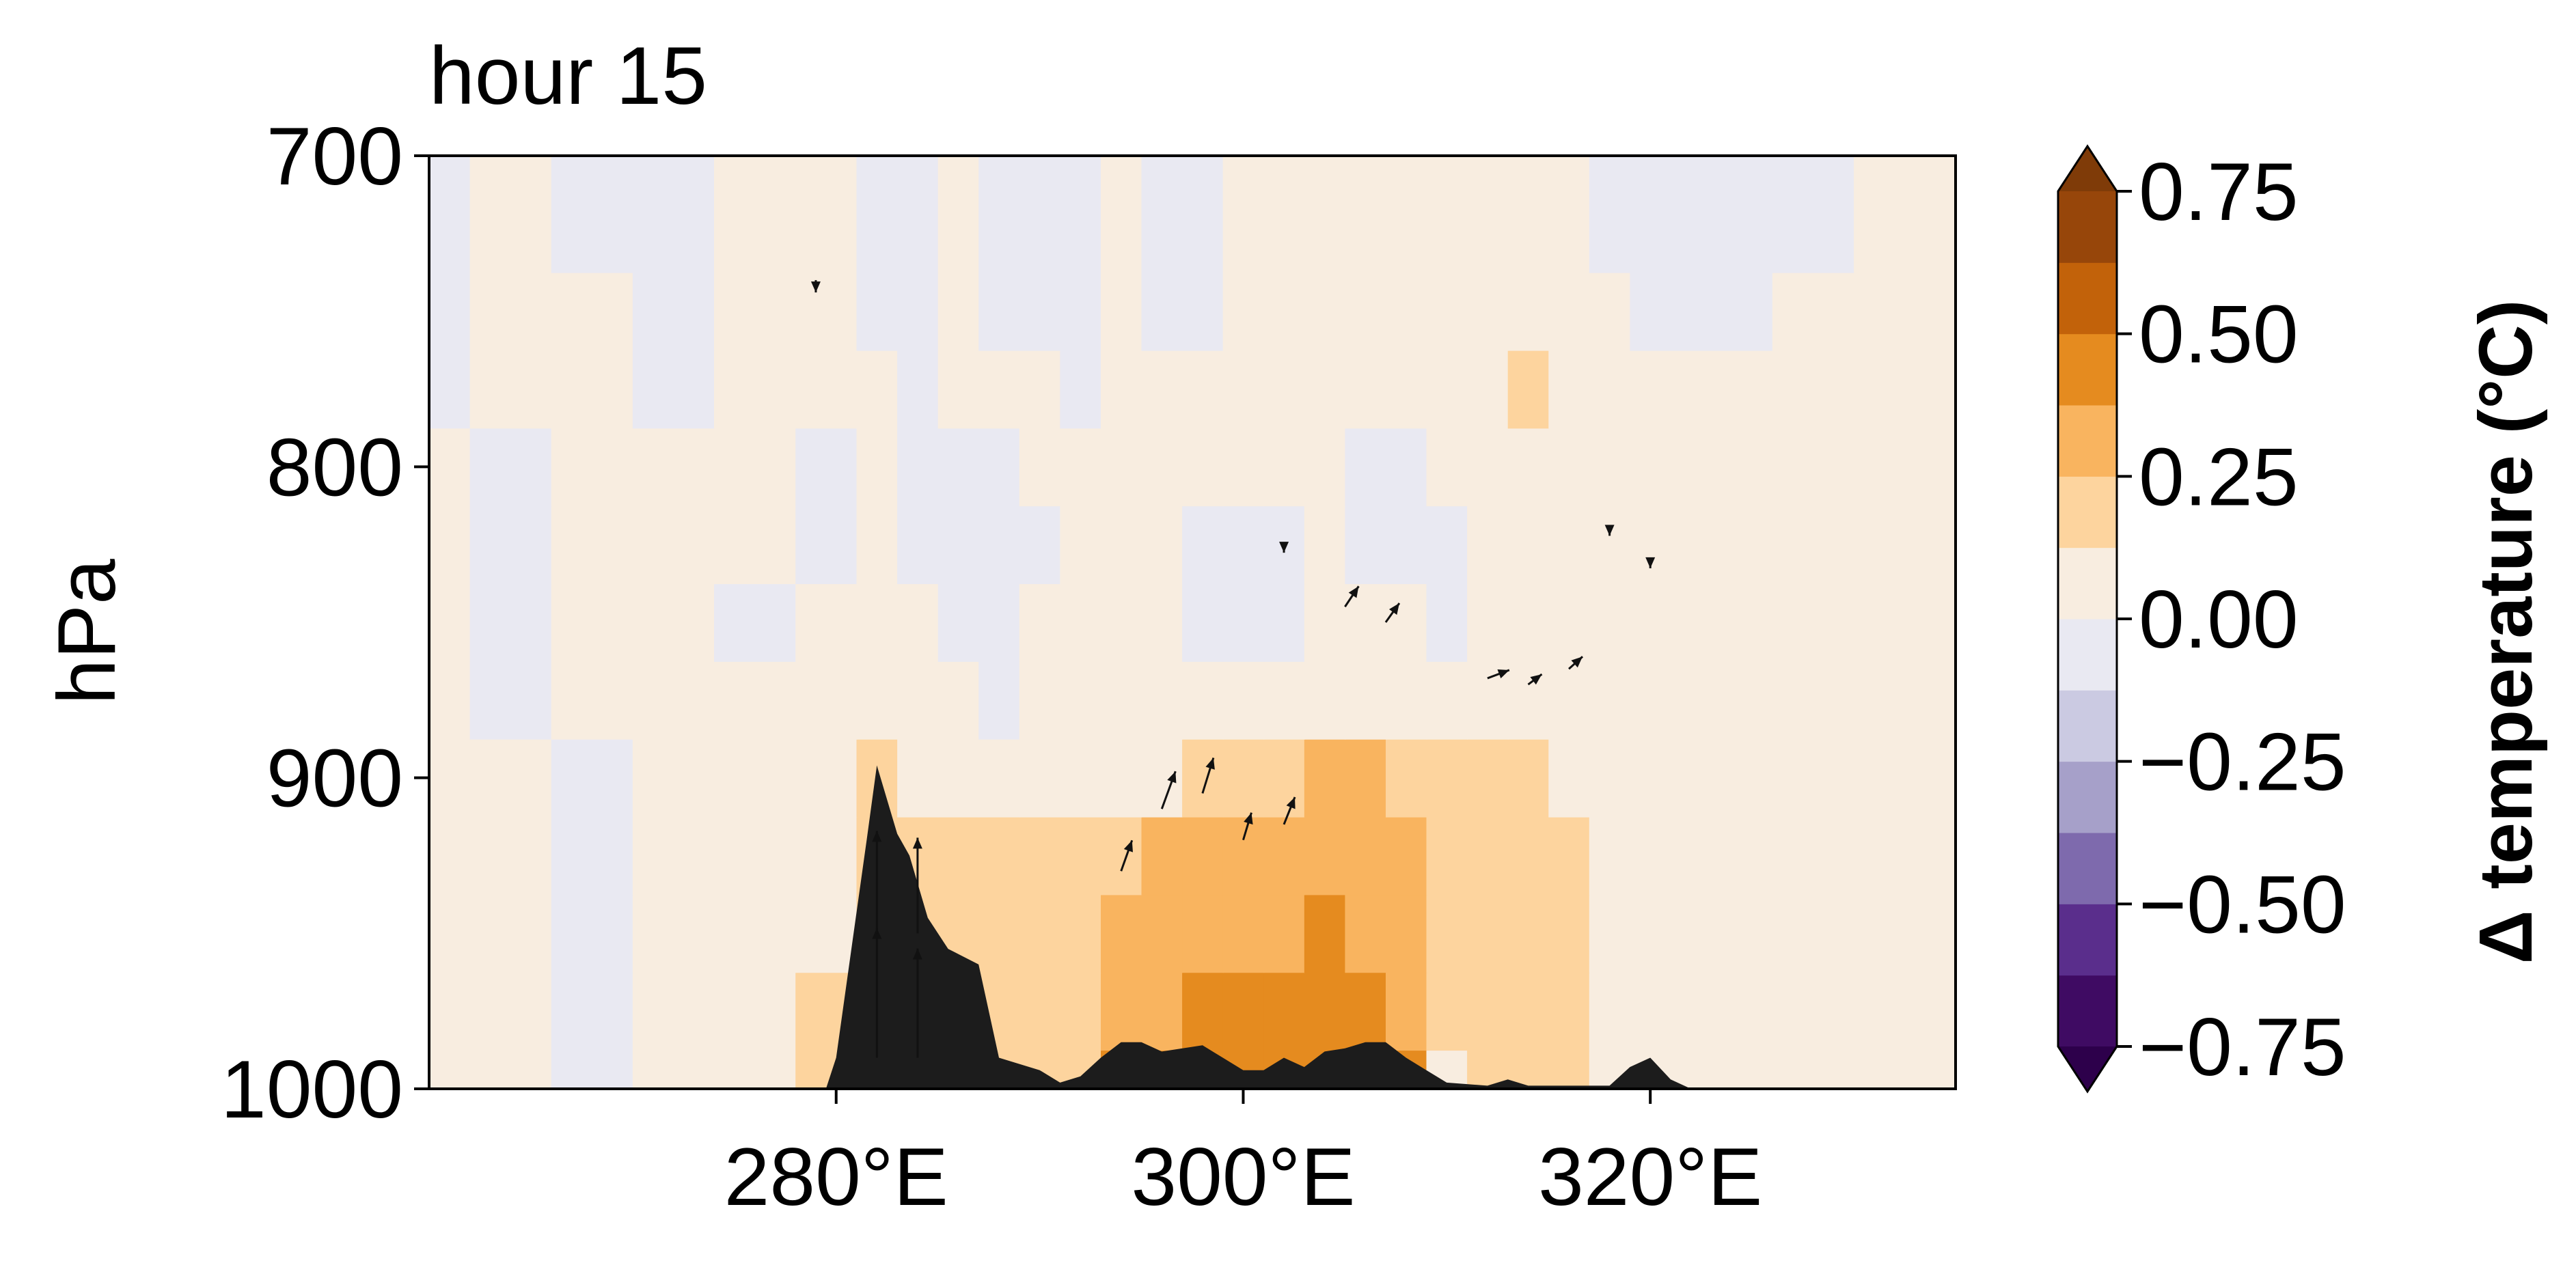  Describe the element at coordinates (2201, 619) in the screenshot. I see `colorbar: 0.75 0.50 0.25 0.00 −0.25 −0.50 −0.75` at that location.